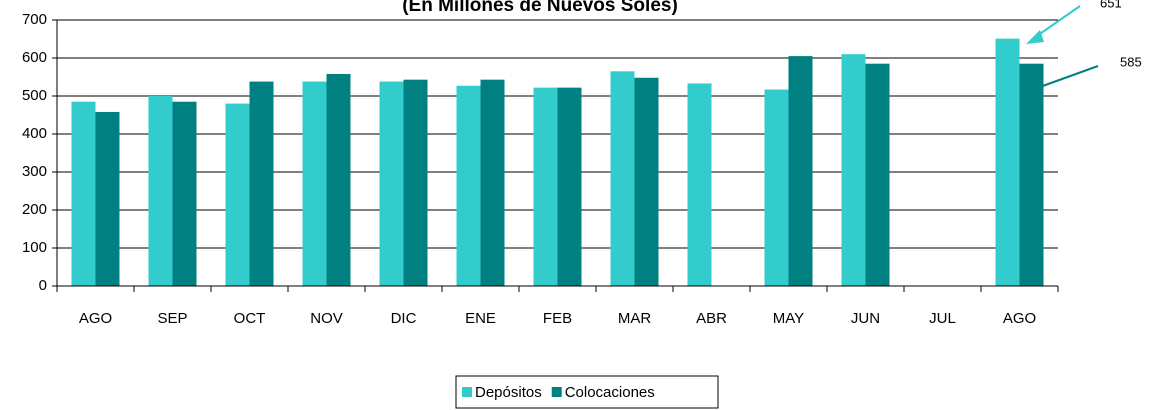  I want to click on x-tick-label: OCT, so click(250, 318).